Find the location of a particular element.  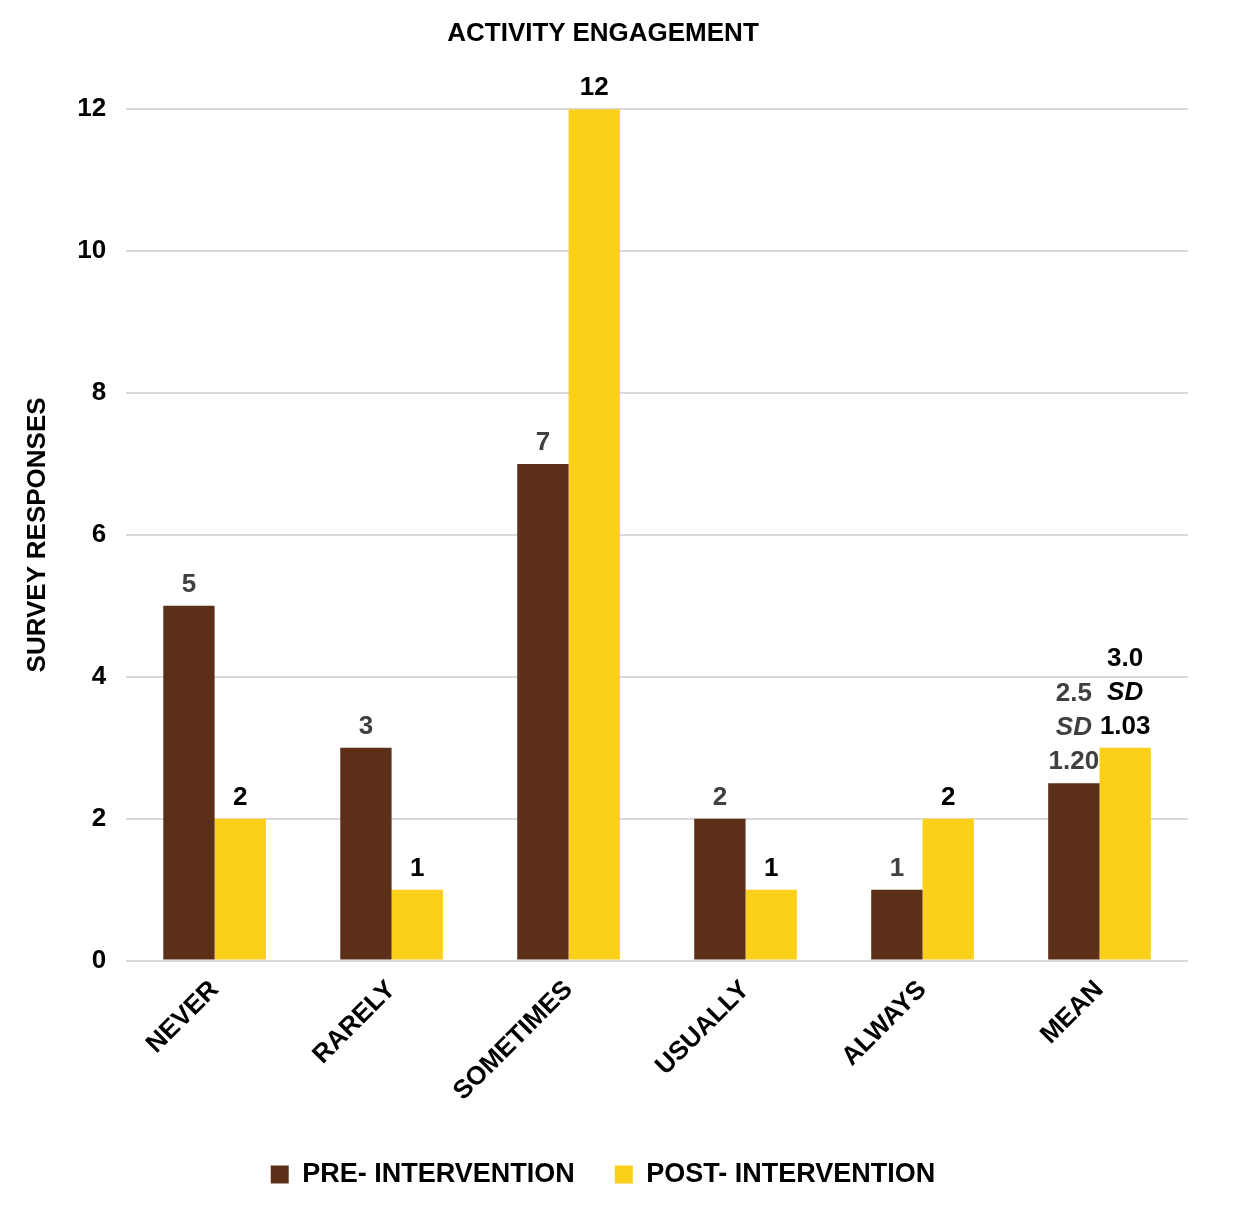

y-tick-label: 12 is located at coordinates (92, 107).